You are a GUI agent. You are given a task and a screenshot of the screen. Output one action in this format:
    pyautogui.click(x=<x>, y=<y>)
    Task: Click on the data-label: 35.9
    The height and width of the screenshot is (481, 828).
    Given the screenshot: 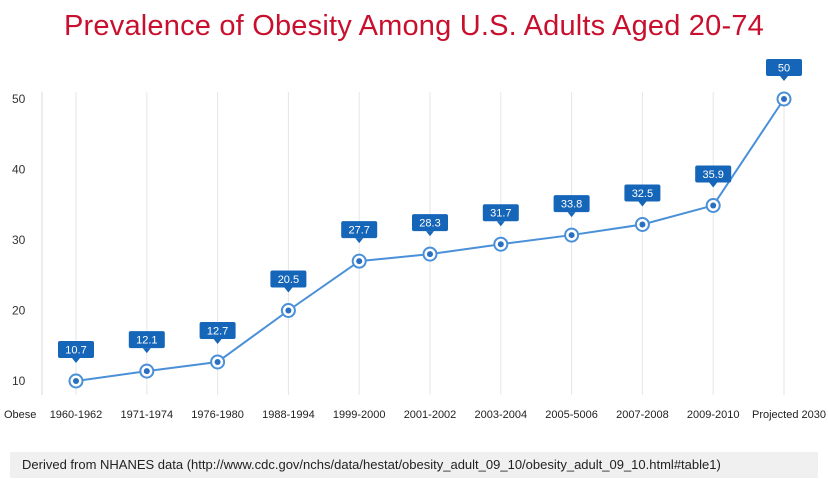 What is the action you would take?
    pyautogui.click(x=713, y=176)
    